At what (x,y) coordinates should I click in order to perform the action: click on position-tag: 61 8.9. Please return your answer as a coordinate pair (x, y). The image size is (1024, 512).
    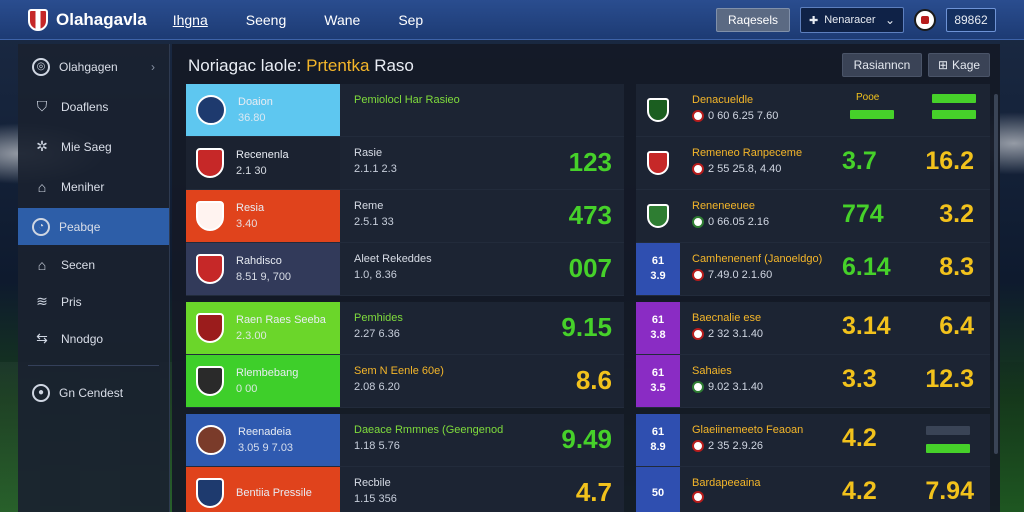
    Looking at the image, I should click on (658, 440).